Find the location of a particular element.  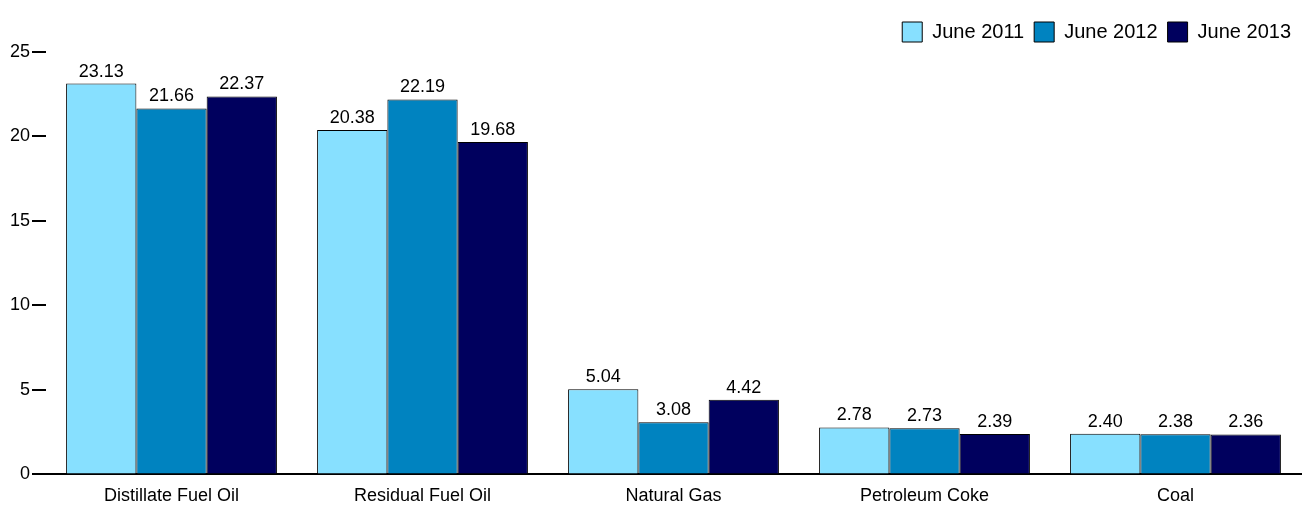

x-tick-label: Residual Fuel Oil is located at coordinates (422, 495).